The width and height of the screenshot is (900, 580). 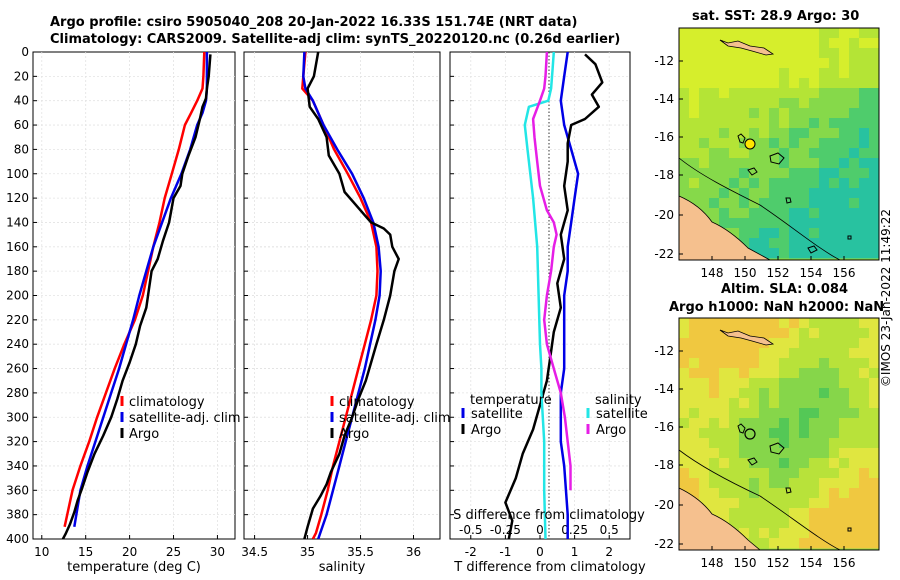 I want to click on map-y-tick-label: -20, so click(x=664, y=505).